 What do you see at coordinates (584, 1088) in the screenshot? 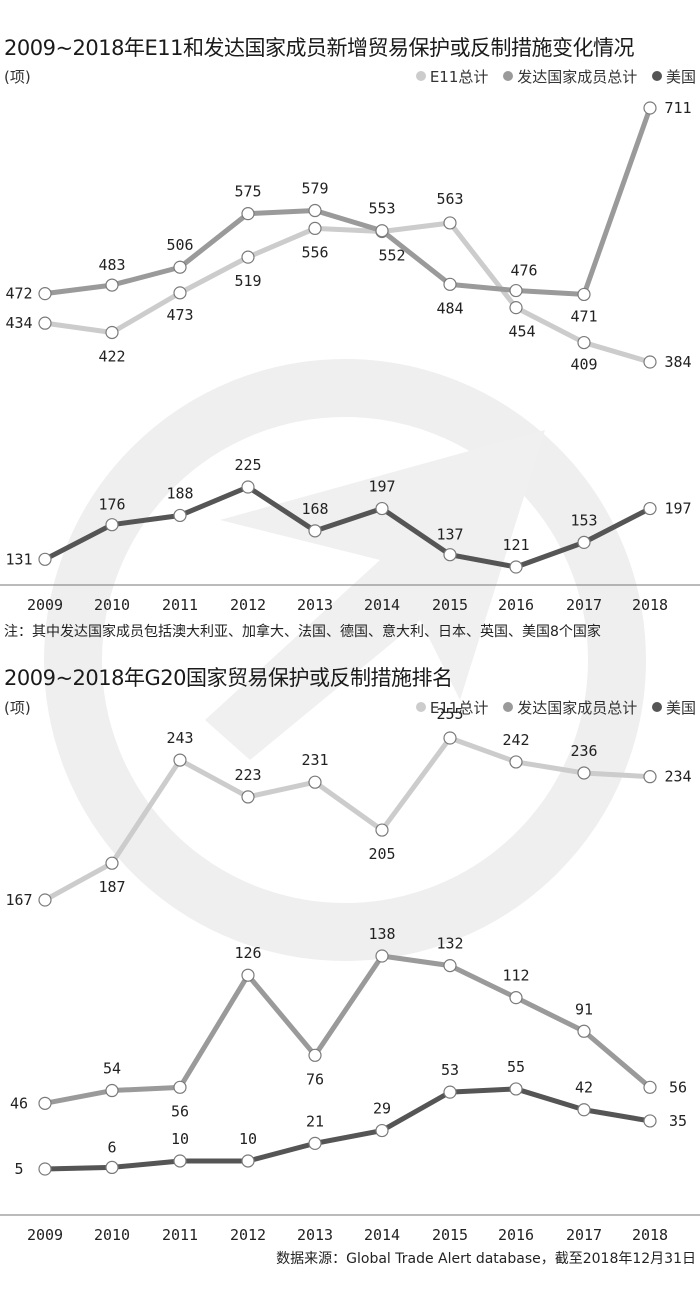
I see `data-label: 42` at bounding box center [584, 1088].